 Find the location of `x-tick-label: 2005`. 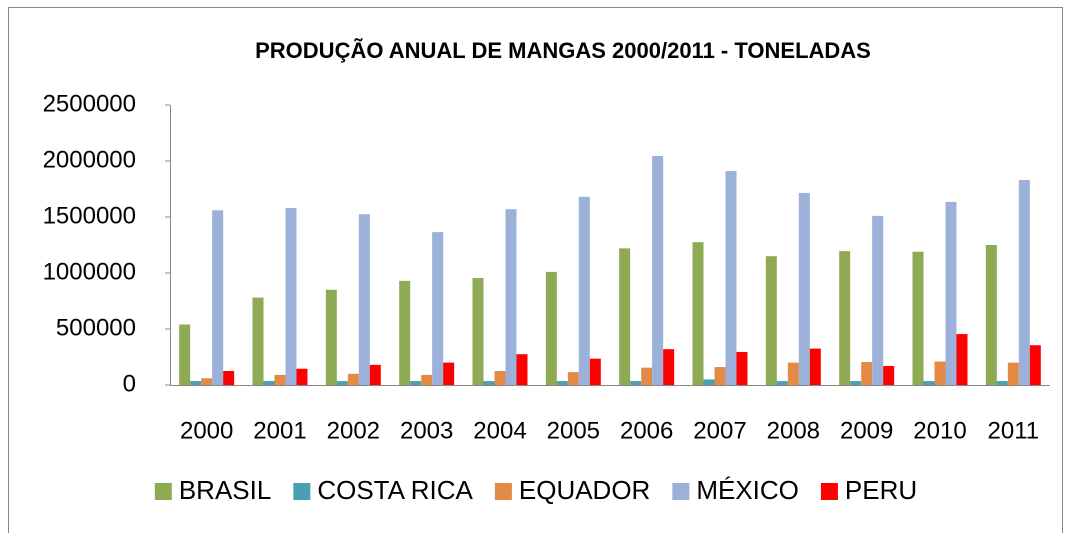

x-tick-label: 2005 is located at coordinates (573, 430).